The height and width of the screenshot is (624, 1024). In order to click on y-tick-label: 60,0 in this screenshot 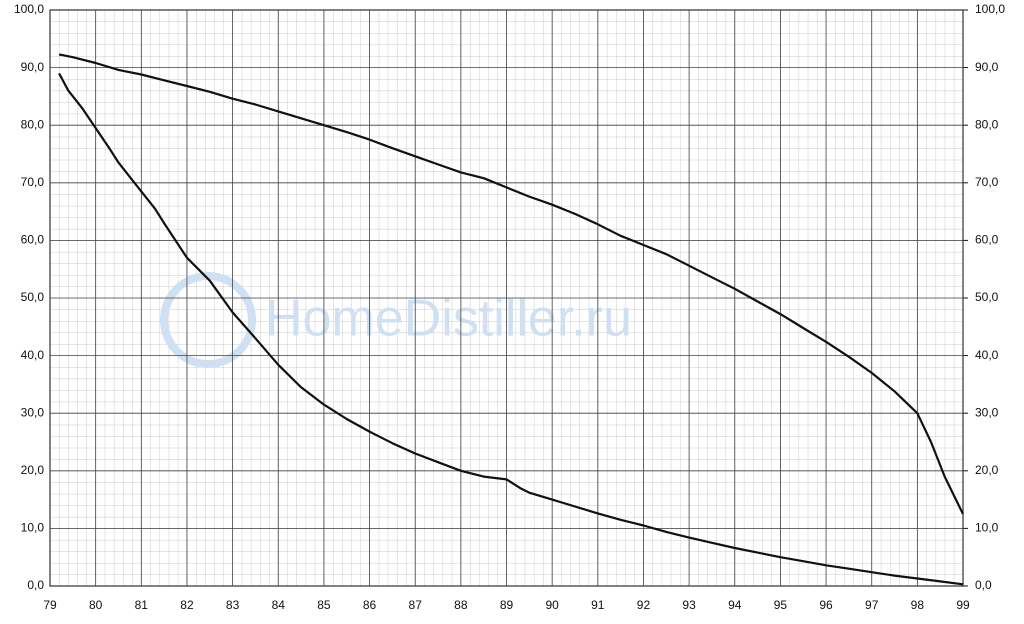, I will do `click(33, 240)`.